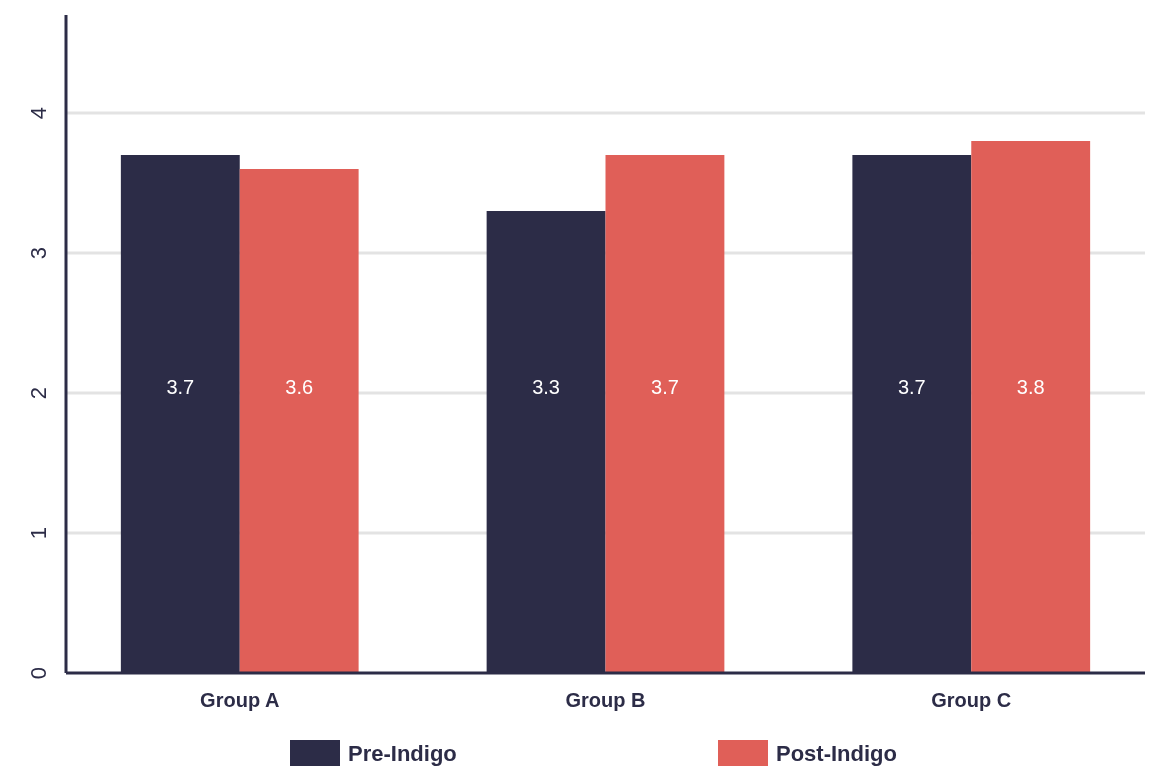  I want to click on legend-label: Pre-Indigo, so click(402, 753).